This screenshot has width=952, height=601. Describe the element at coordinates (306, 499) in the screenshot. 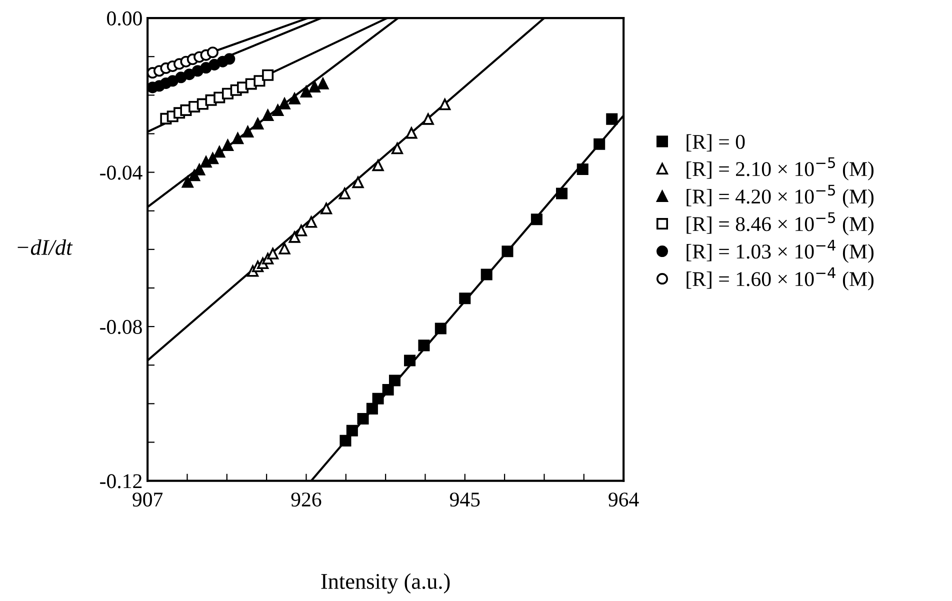

I see `x-tick-label: 926` at that location.